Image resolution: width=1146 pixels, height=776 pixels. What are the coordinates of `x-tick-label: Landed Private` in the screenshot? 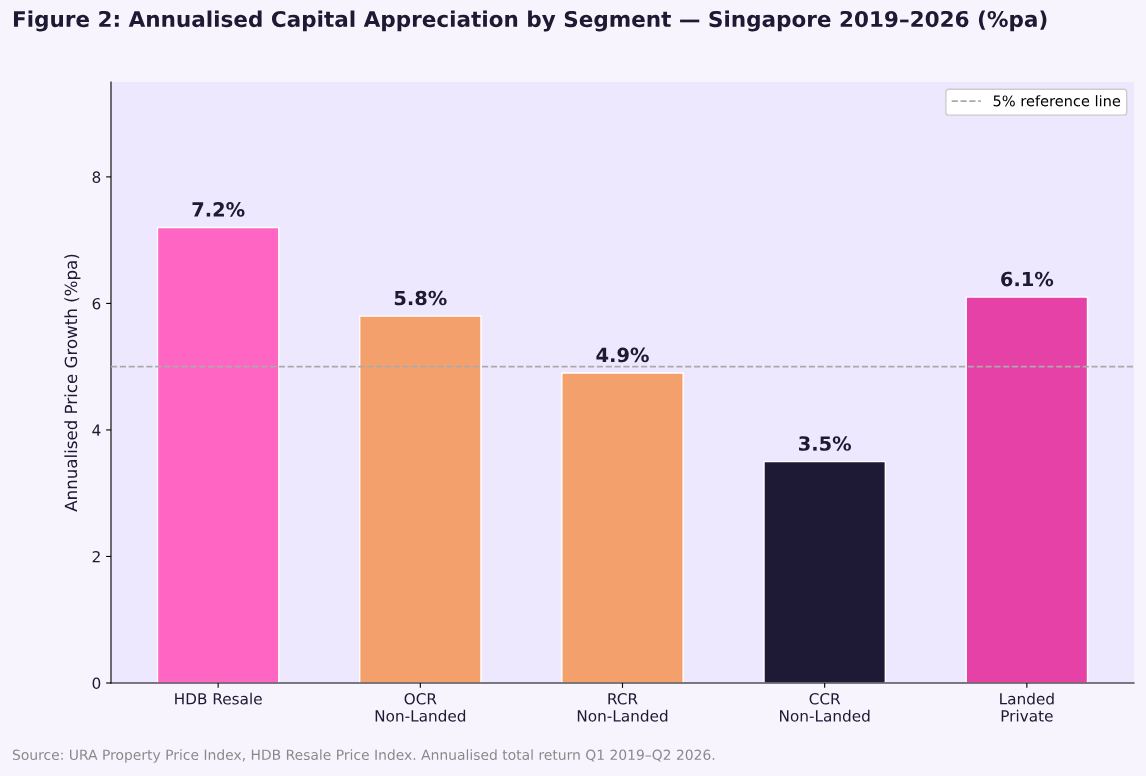 It's located at (1027, 707).